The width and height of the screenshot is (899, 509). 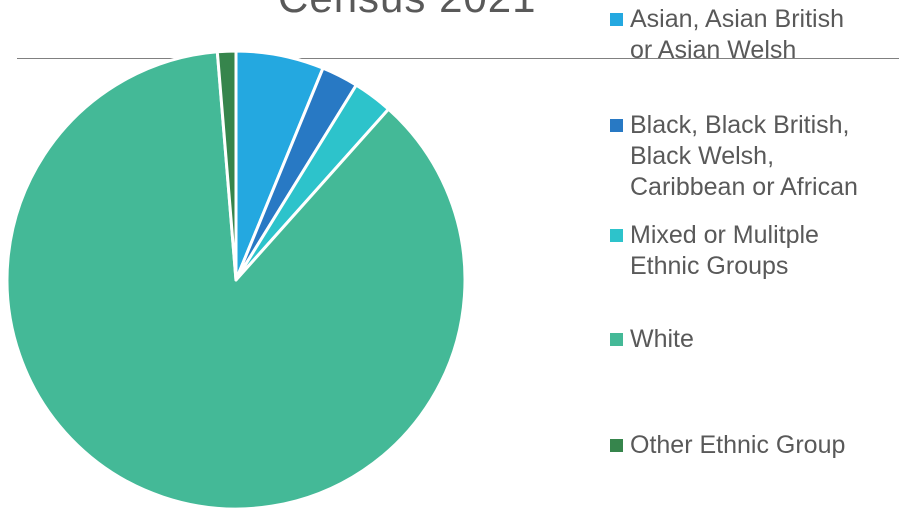 What do you see at coordinates (724, 250) in the screenshot?
I see `legend-label: Mixed or Mulitple Ethnic Groups` at bounding box center [724, 250].